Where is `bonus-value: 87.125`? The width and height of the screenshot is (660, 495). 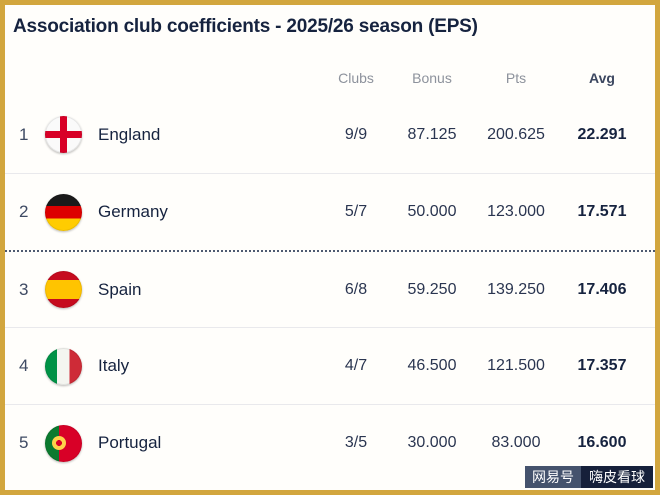 bonus-value: 87.125 is located at coordinates (432, 134).